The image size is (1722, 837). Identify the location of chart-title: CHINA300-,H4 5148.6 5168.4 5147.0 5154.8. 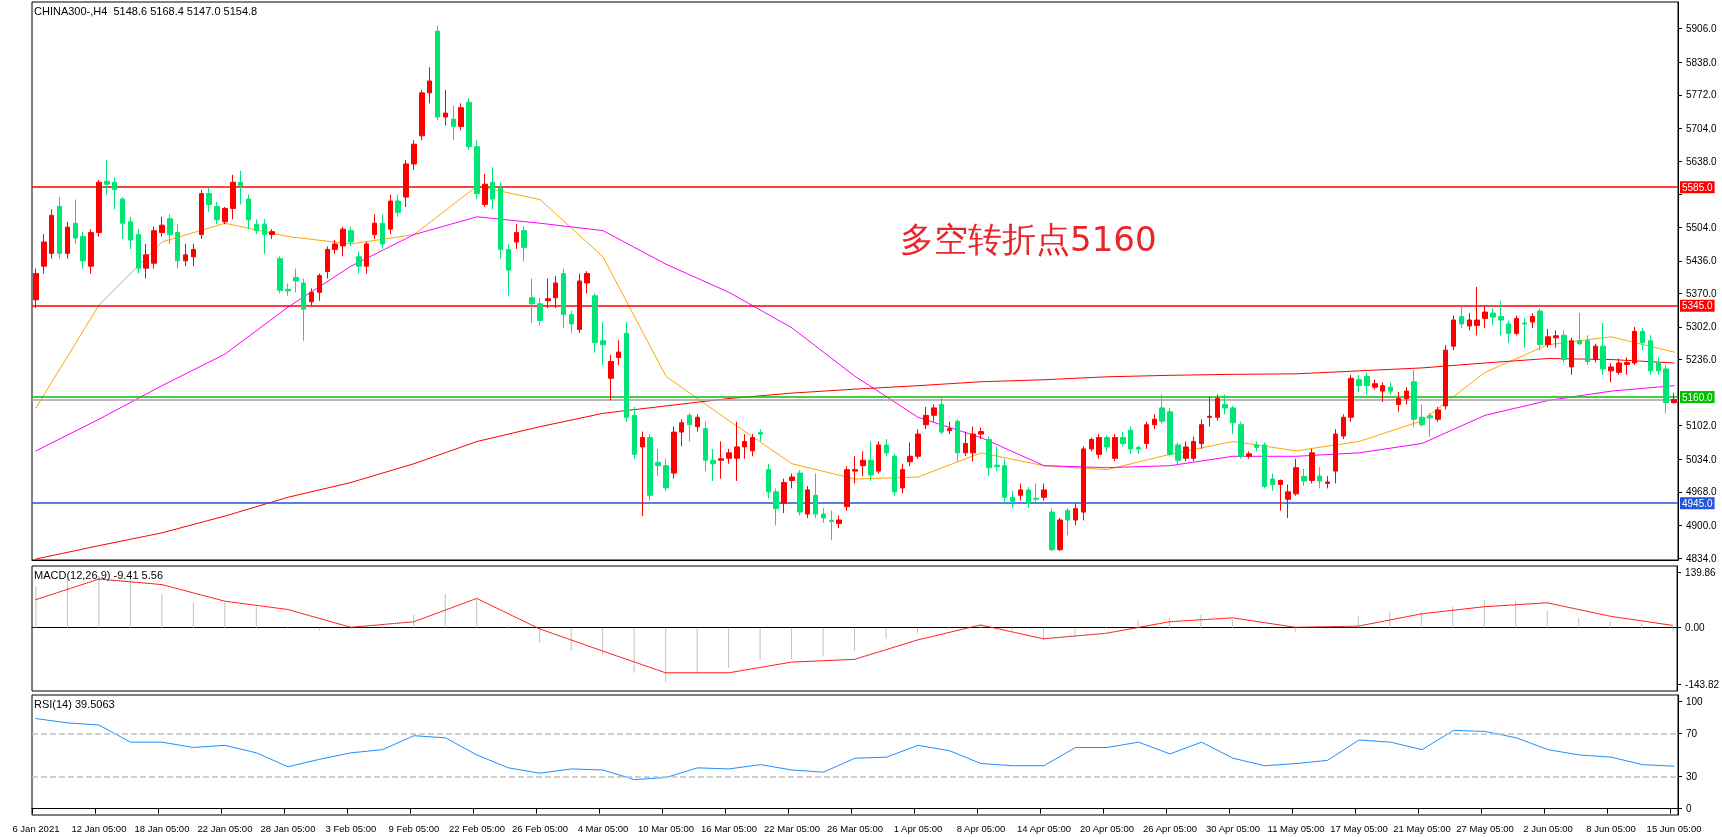
(146, 10).